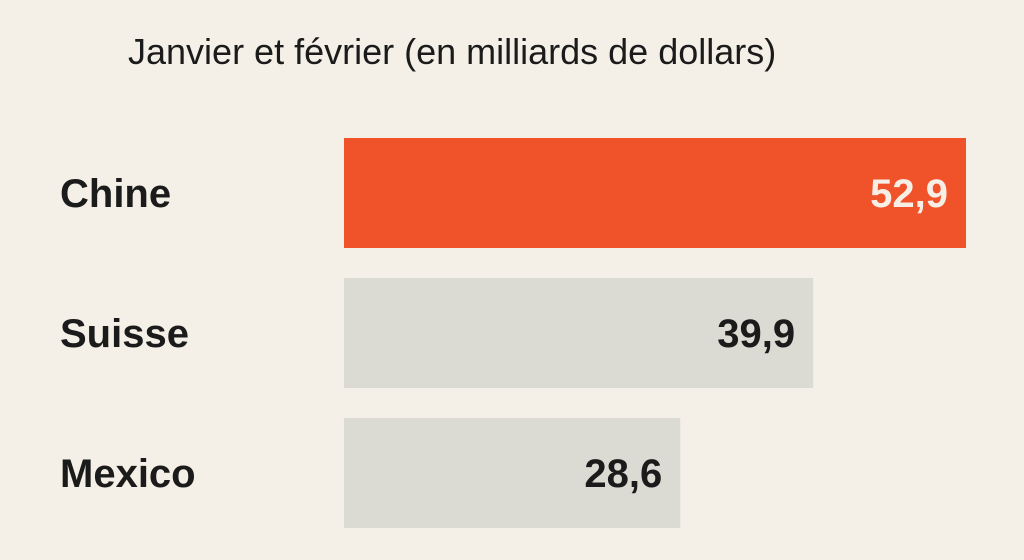  I want to click on category-label-mexico: Mexico, so click(128, 474).